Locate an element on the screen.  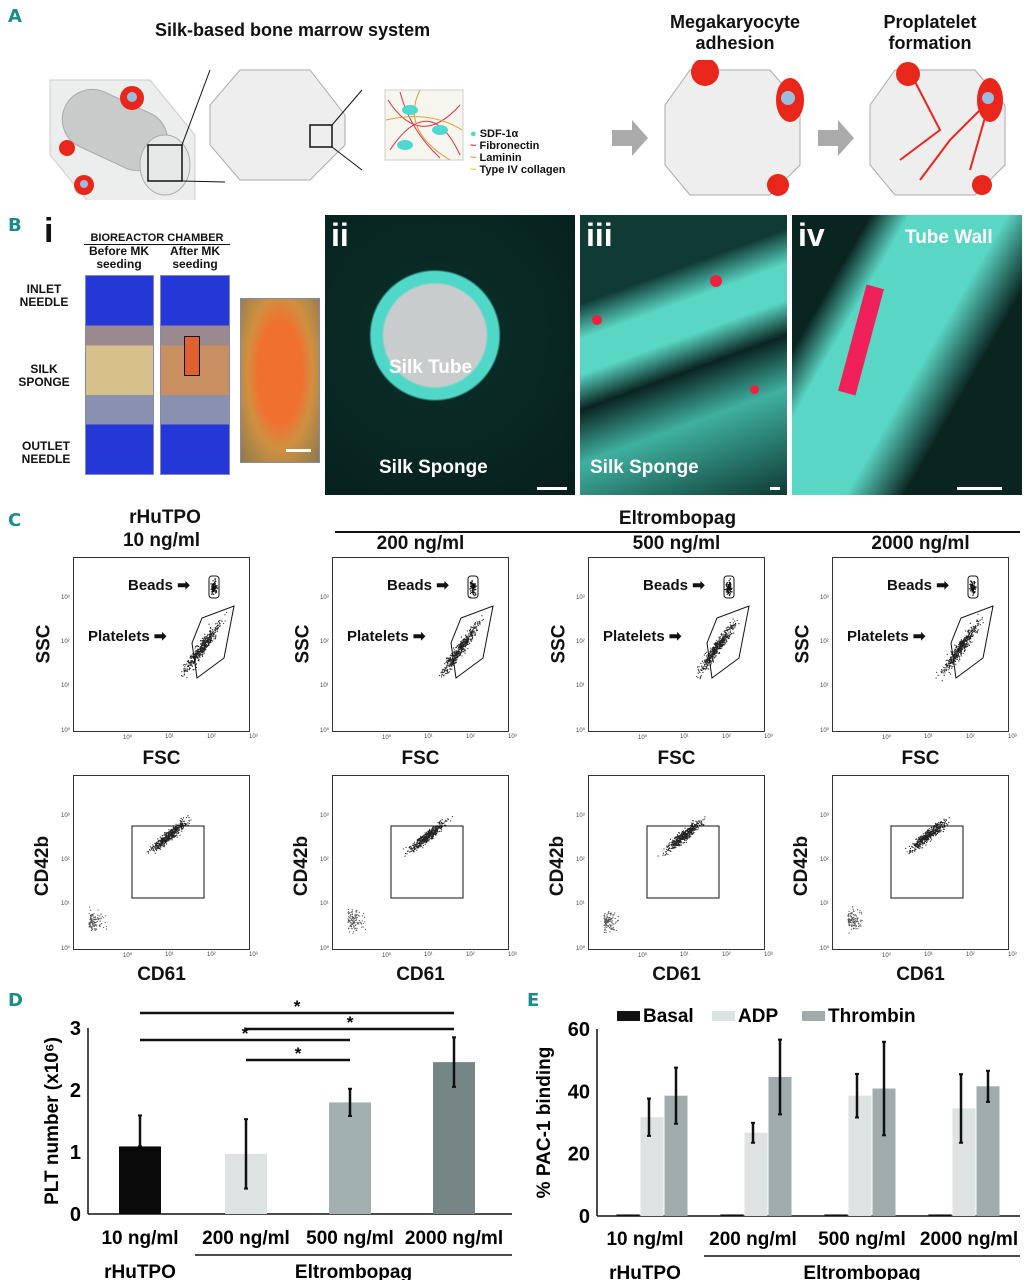
arrow-right-icon: ➡ is located at coordinates (698, 585).